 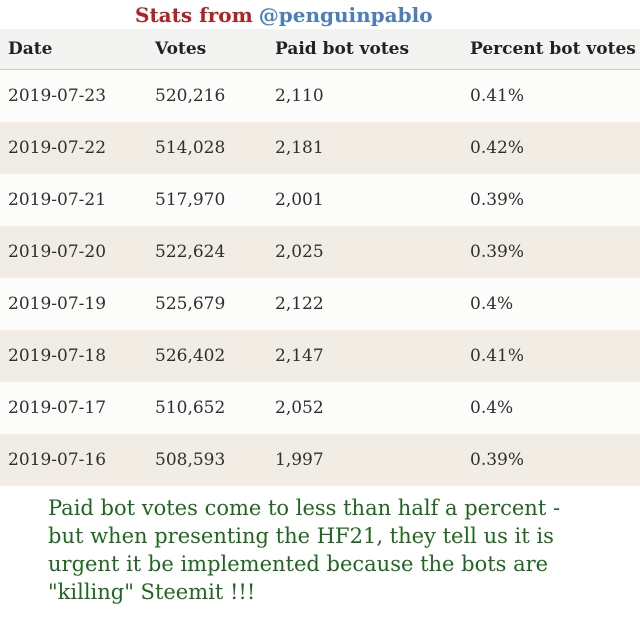 What do you see at coordinates (345, 15) in the screenshot?
I see `author-handle-link: @penguinpablo` at bounding box center [345, 15].